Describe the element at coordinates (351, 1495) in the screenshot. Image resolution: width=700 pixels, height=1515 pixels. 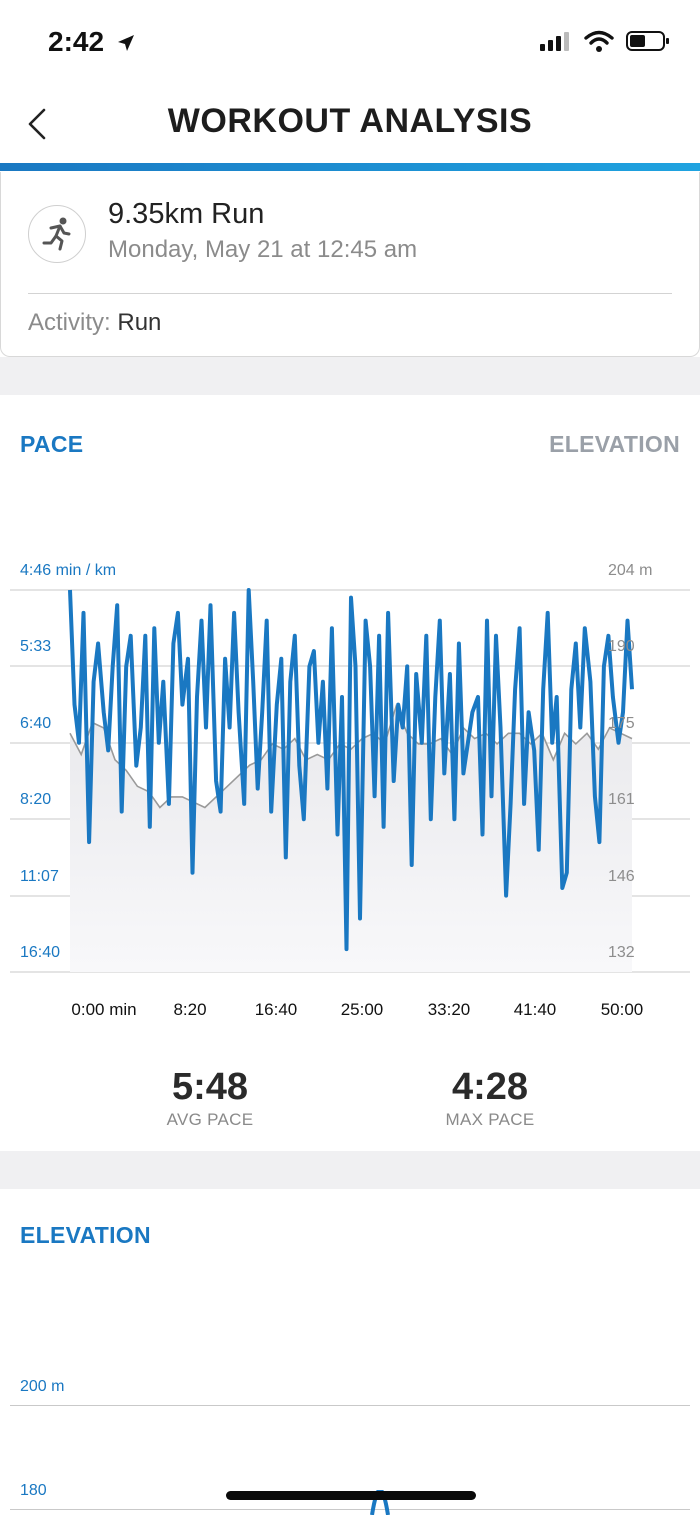
I see `home-indicator` at that location.